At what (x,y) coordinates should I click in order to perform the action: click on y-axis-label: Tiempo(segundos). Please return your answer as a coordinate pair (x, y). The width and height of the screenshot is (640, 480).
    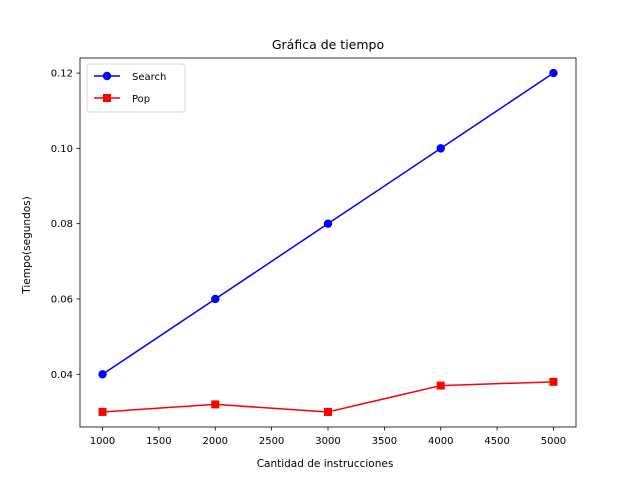
    Looking at the image, I should click on (27, 245).